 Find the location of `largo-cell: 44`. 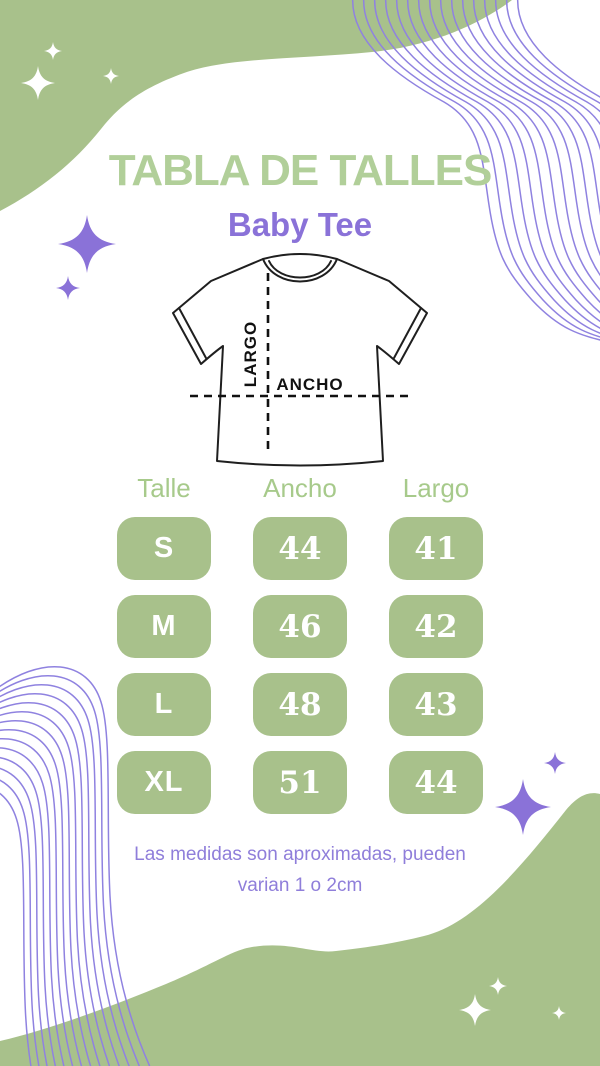

largo-cell: 44 is located at coordinates (436, 782).